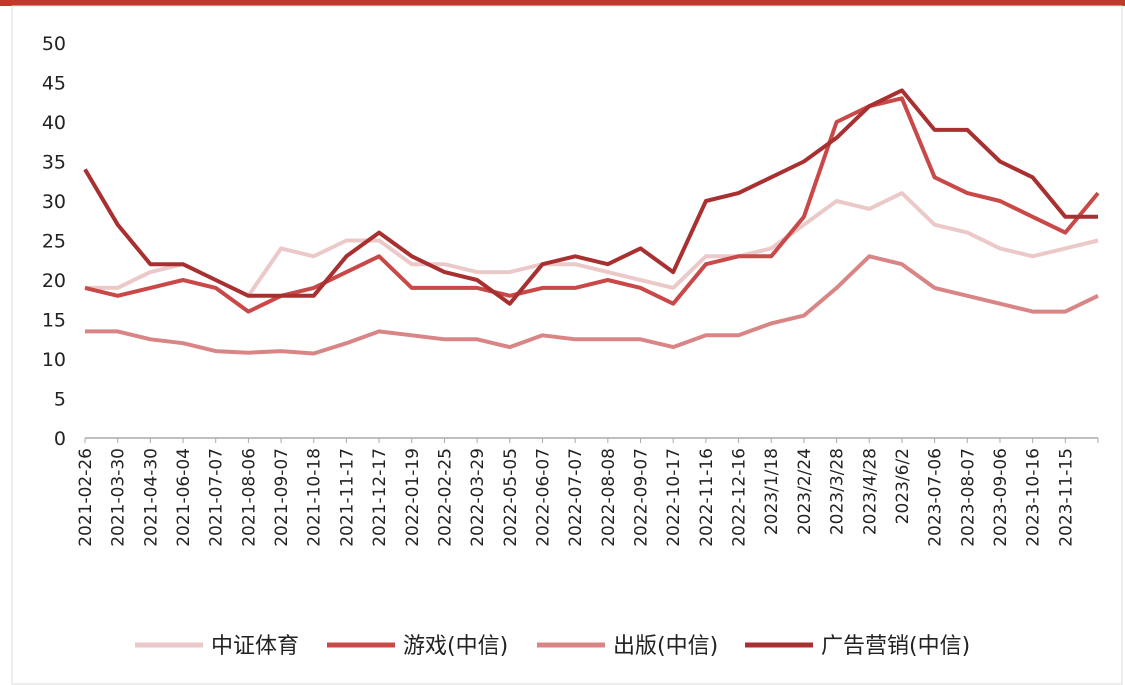 This screenshot has width=1125, height=685. Describe the element at coordinates (642, 497) in the screenshot. I see `x-tick-label: 2022-09-07` at that location.